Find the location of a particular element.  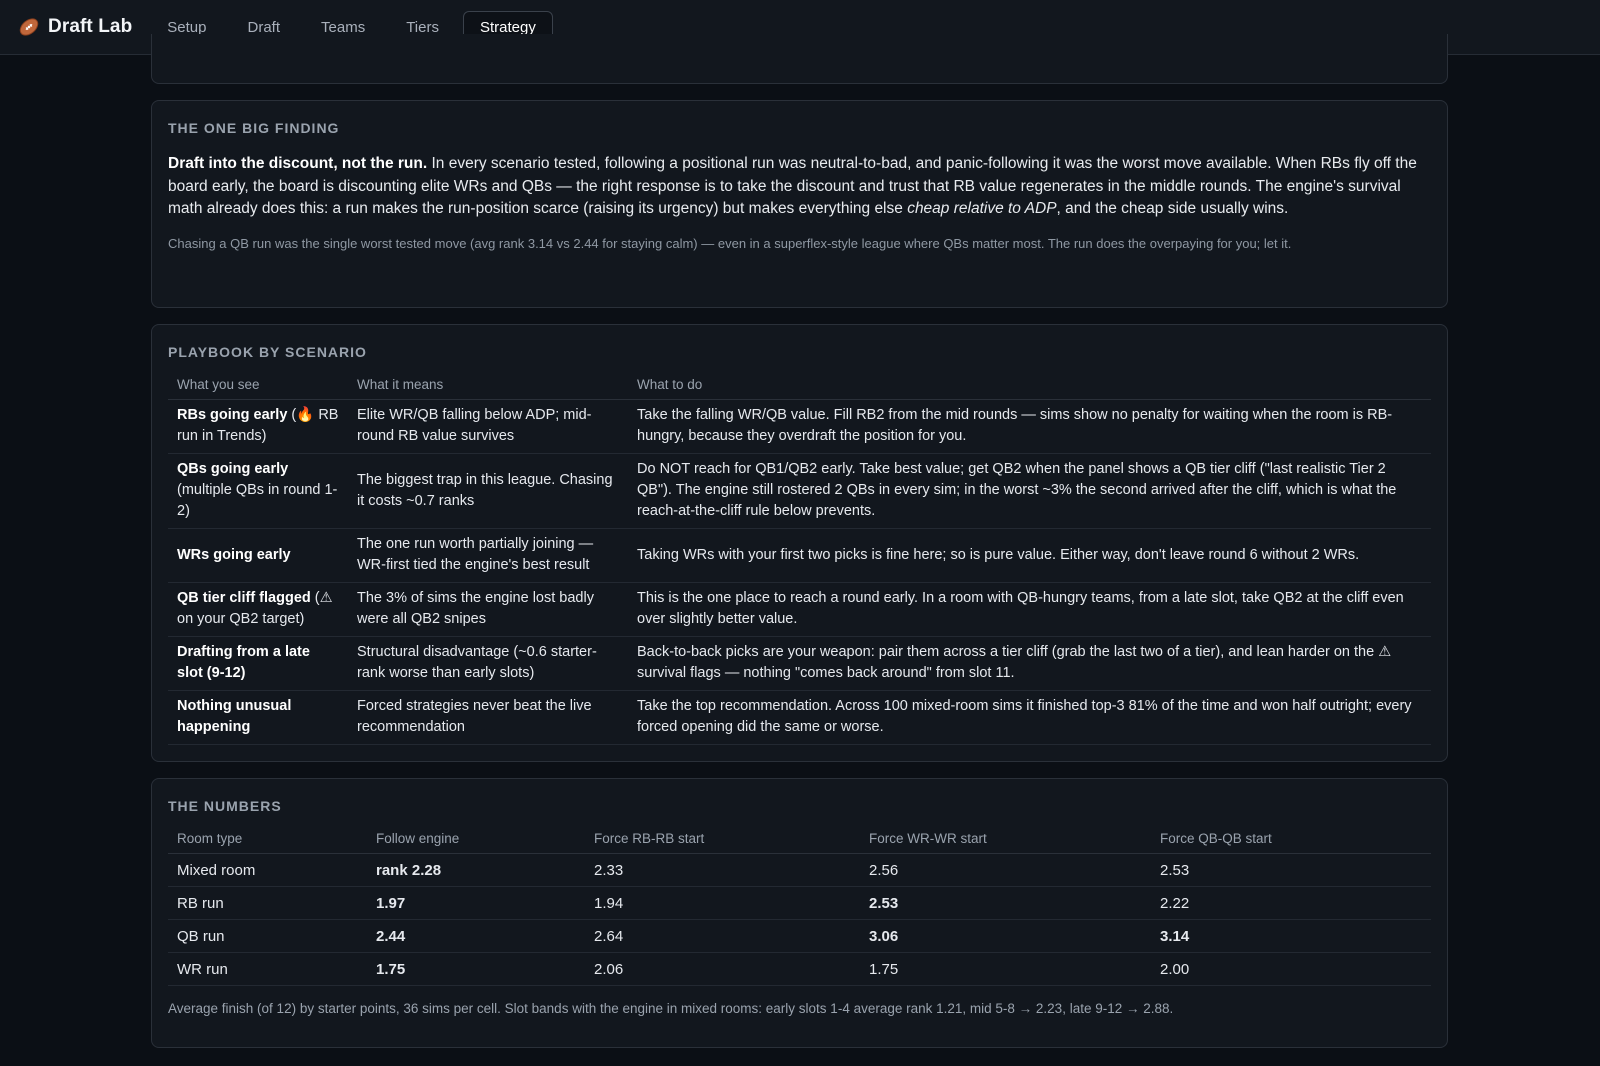

brand: Draft Lab is located at coordinates (75, 27).